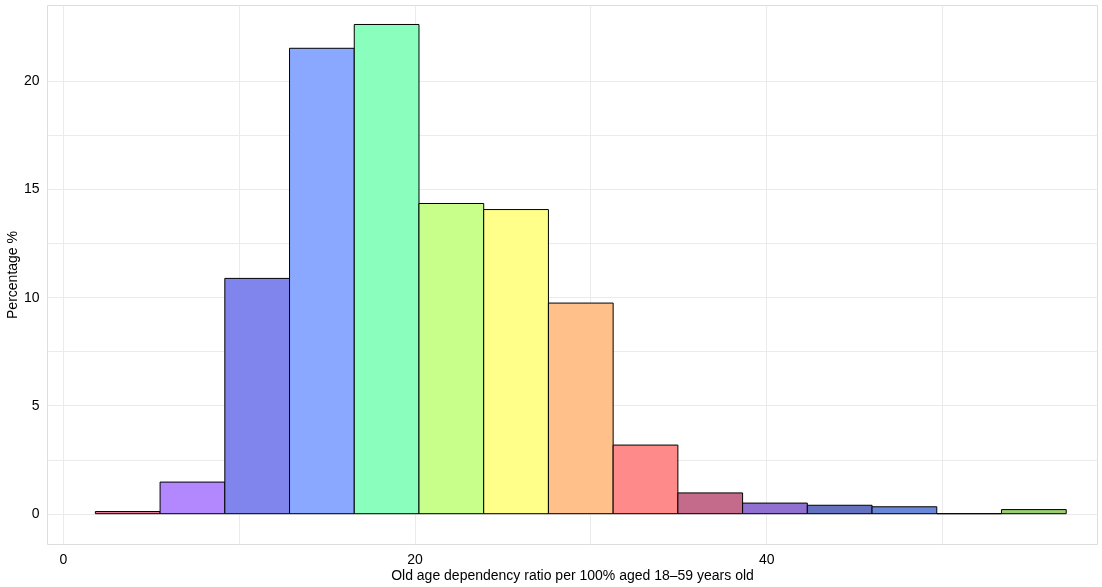 The height and width of the screenshot is (587, 1102). What do you see at coordinates (31, 296) in the screenshot?
I see `y-tick-label: 10` at bounding box center [31, 296].